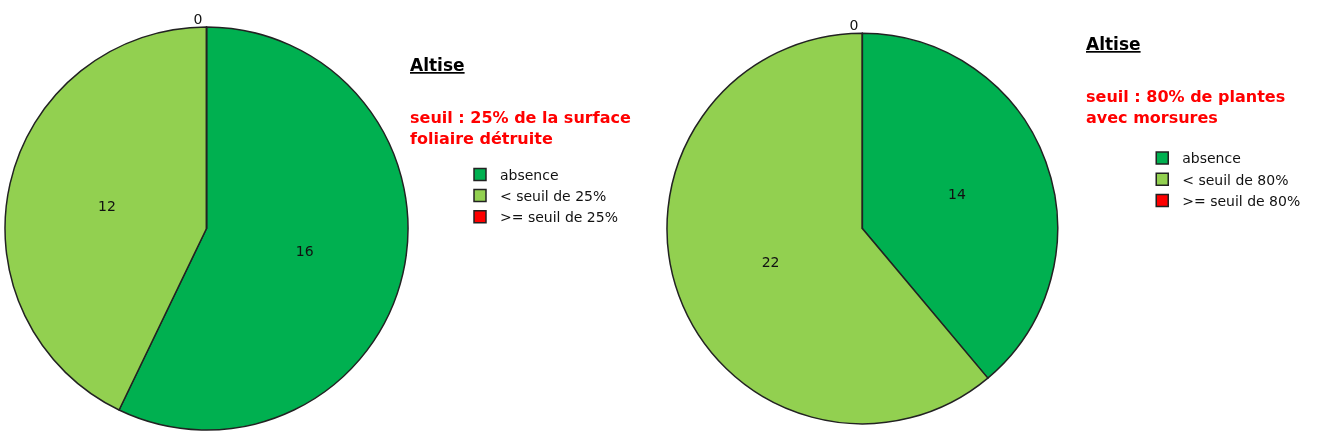 The image size is (1323, 435). Describe the element at coordinates (107, 205) in the screenshot. I see `data-label: 12` at that location.